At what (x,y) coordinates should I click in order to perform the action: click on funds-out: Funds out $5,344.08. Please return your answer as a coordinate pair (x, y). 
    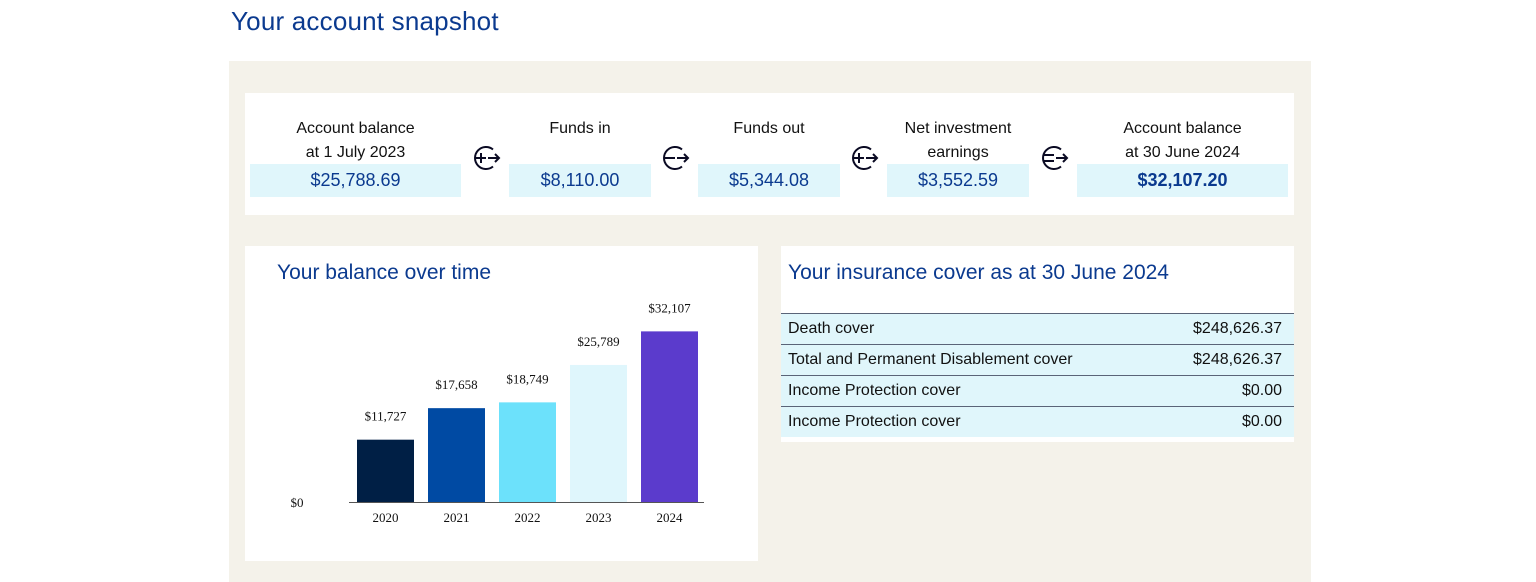
    Looking at the image, I should click on (769, 154).